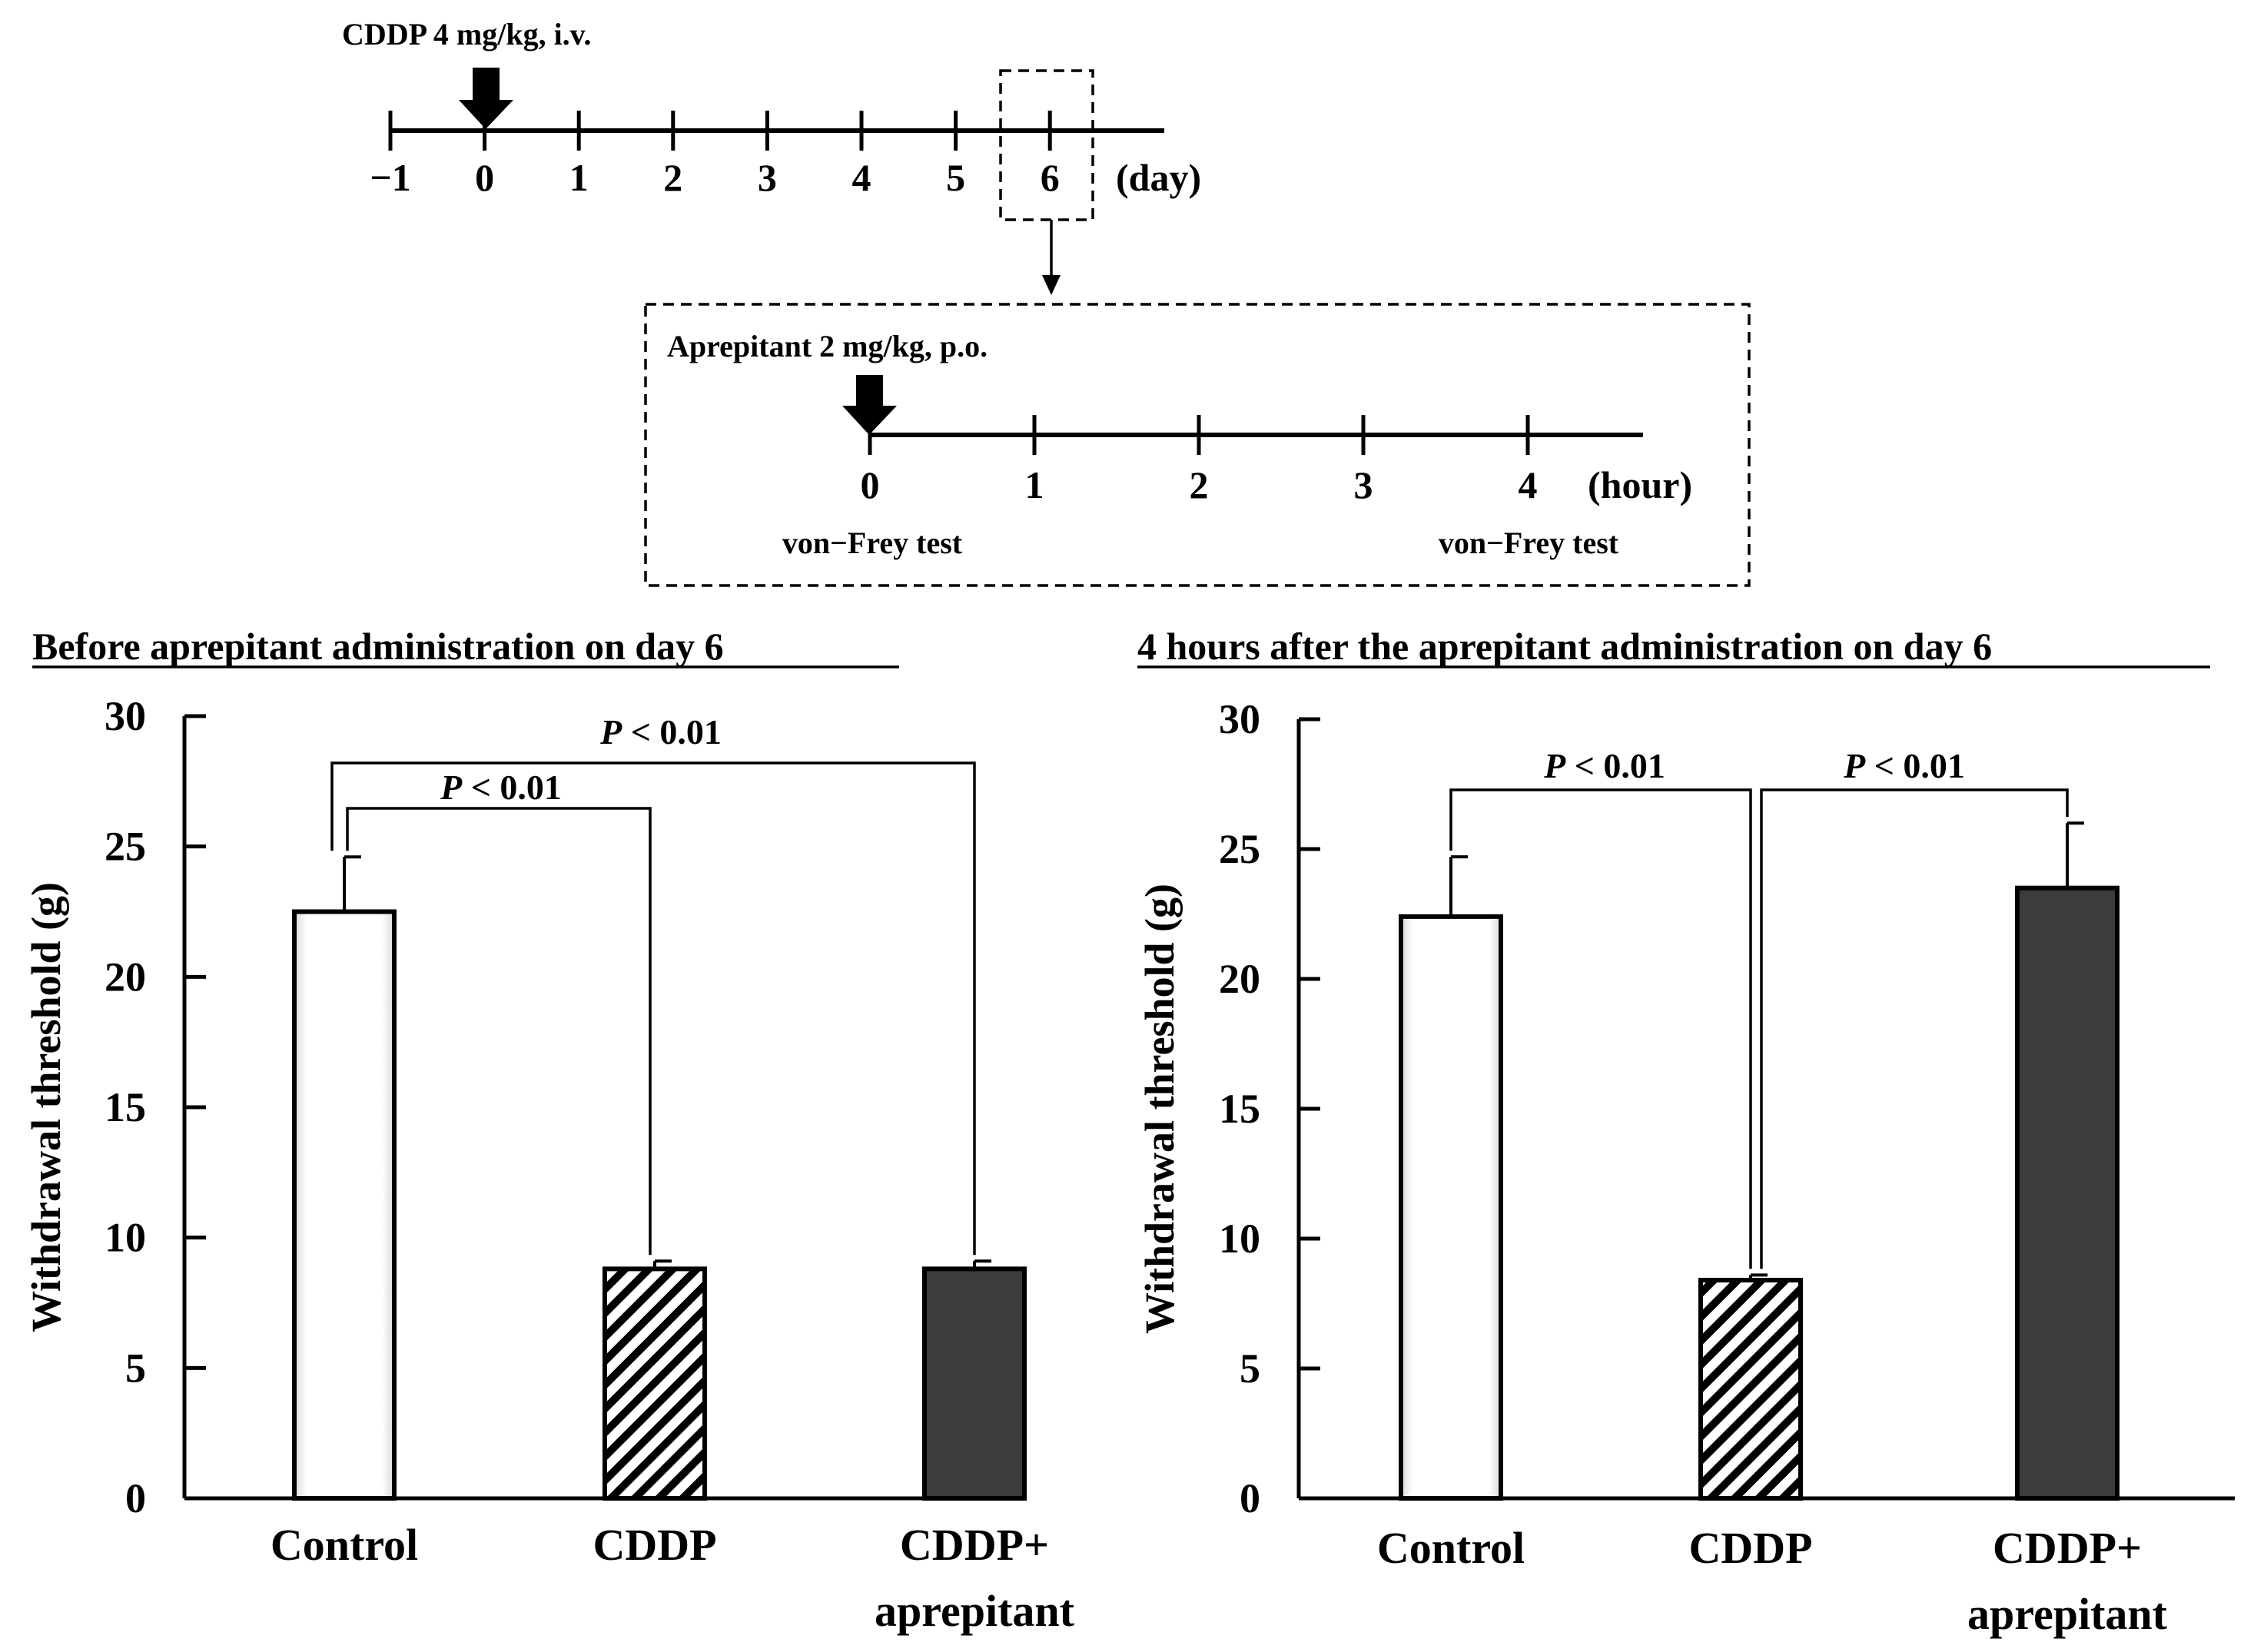  I want to click on hour-unit-label: (hour), so click(1640, 484).